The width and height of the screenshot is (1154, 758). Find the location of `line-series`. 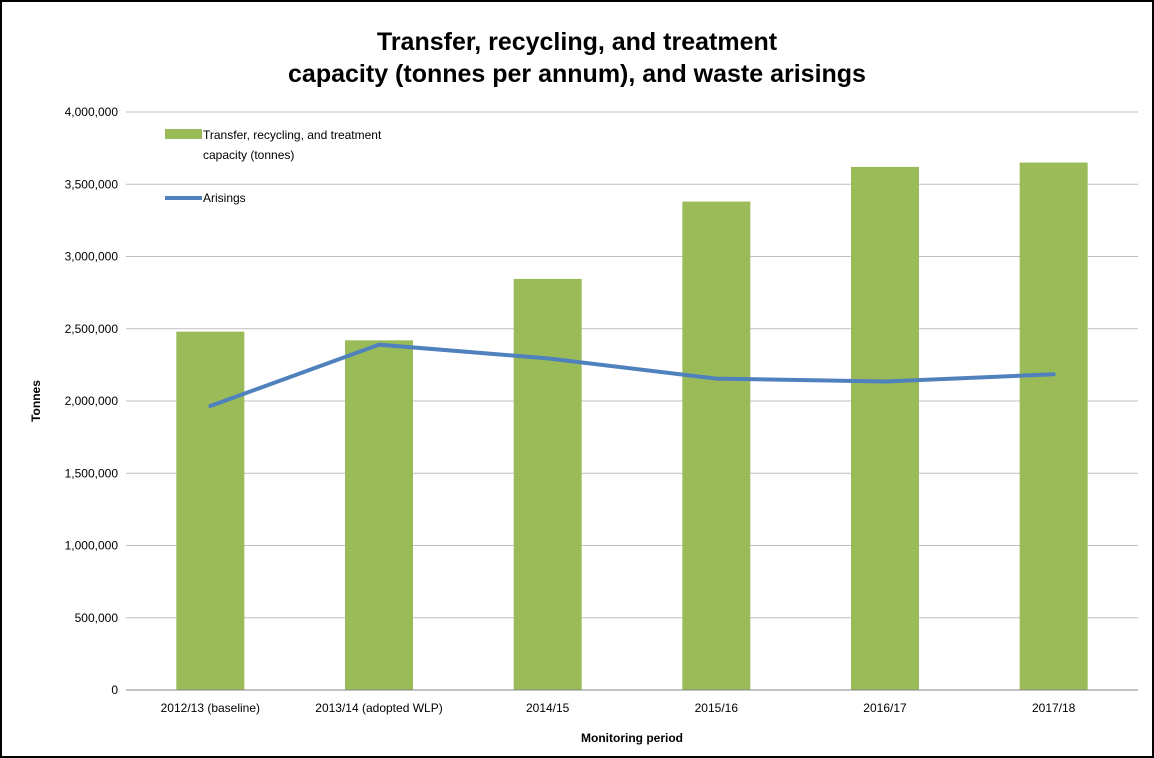

line-series is located at coordinates (632, 375).